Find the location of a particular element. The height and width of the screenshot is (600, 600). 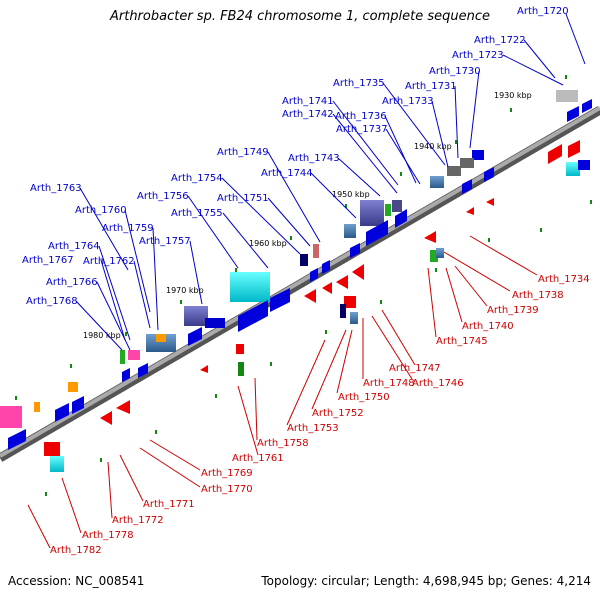

gene-label-bottom: Arth_1772 is located at coordinates (138, 520).